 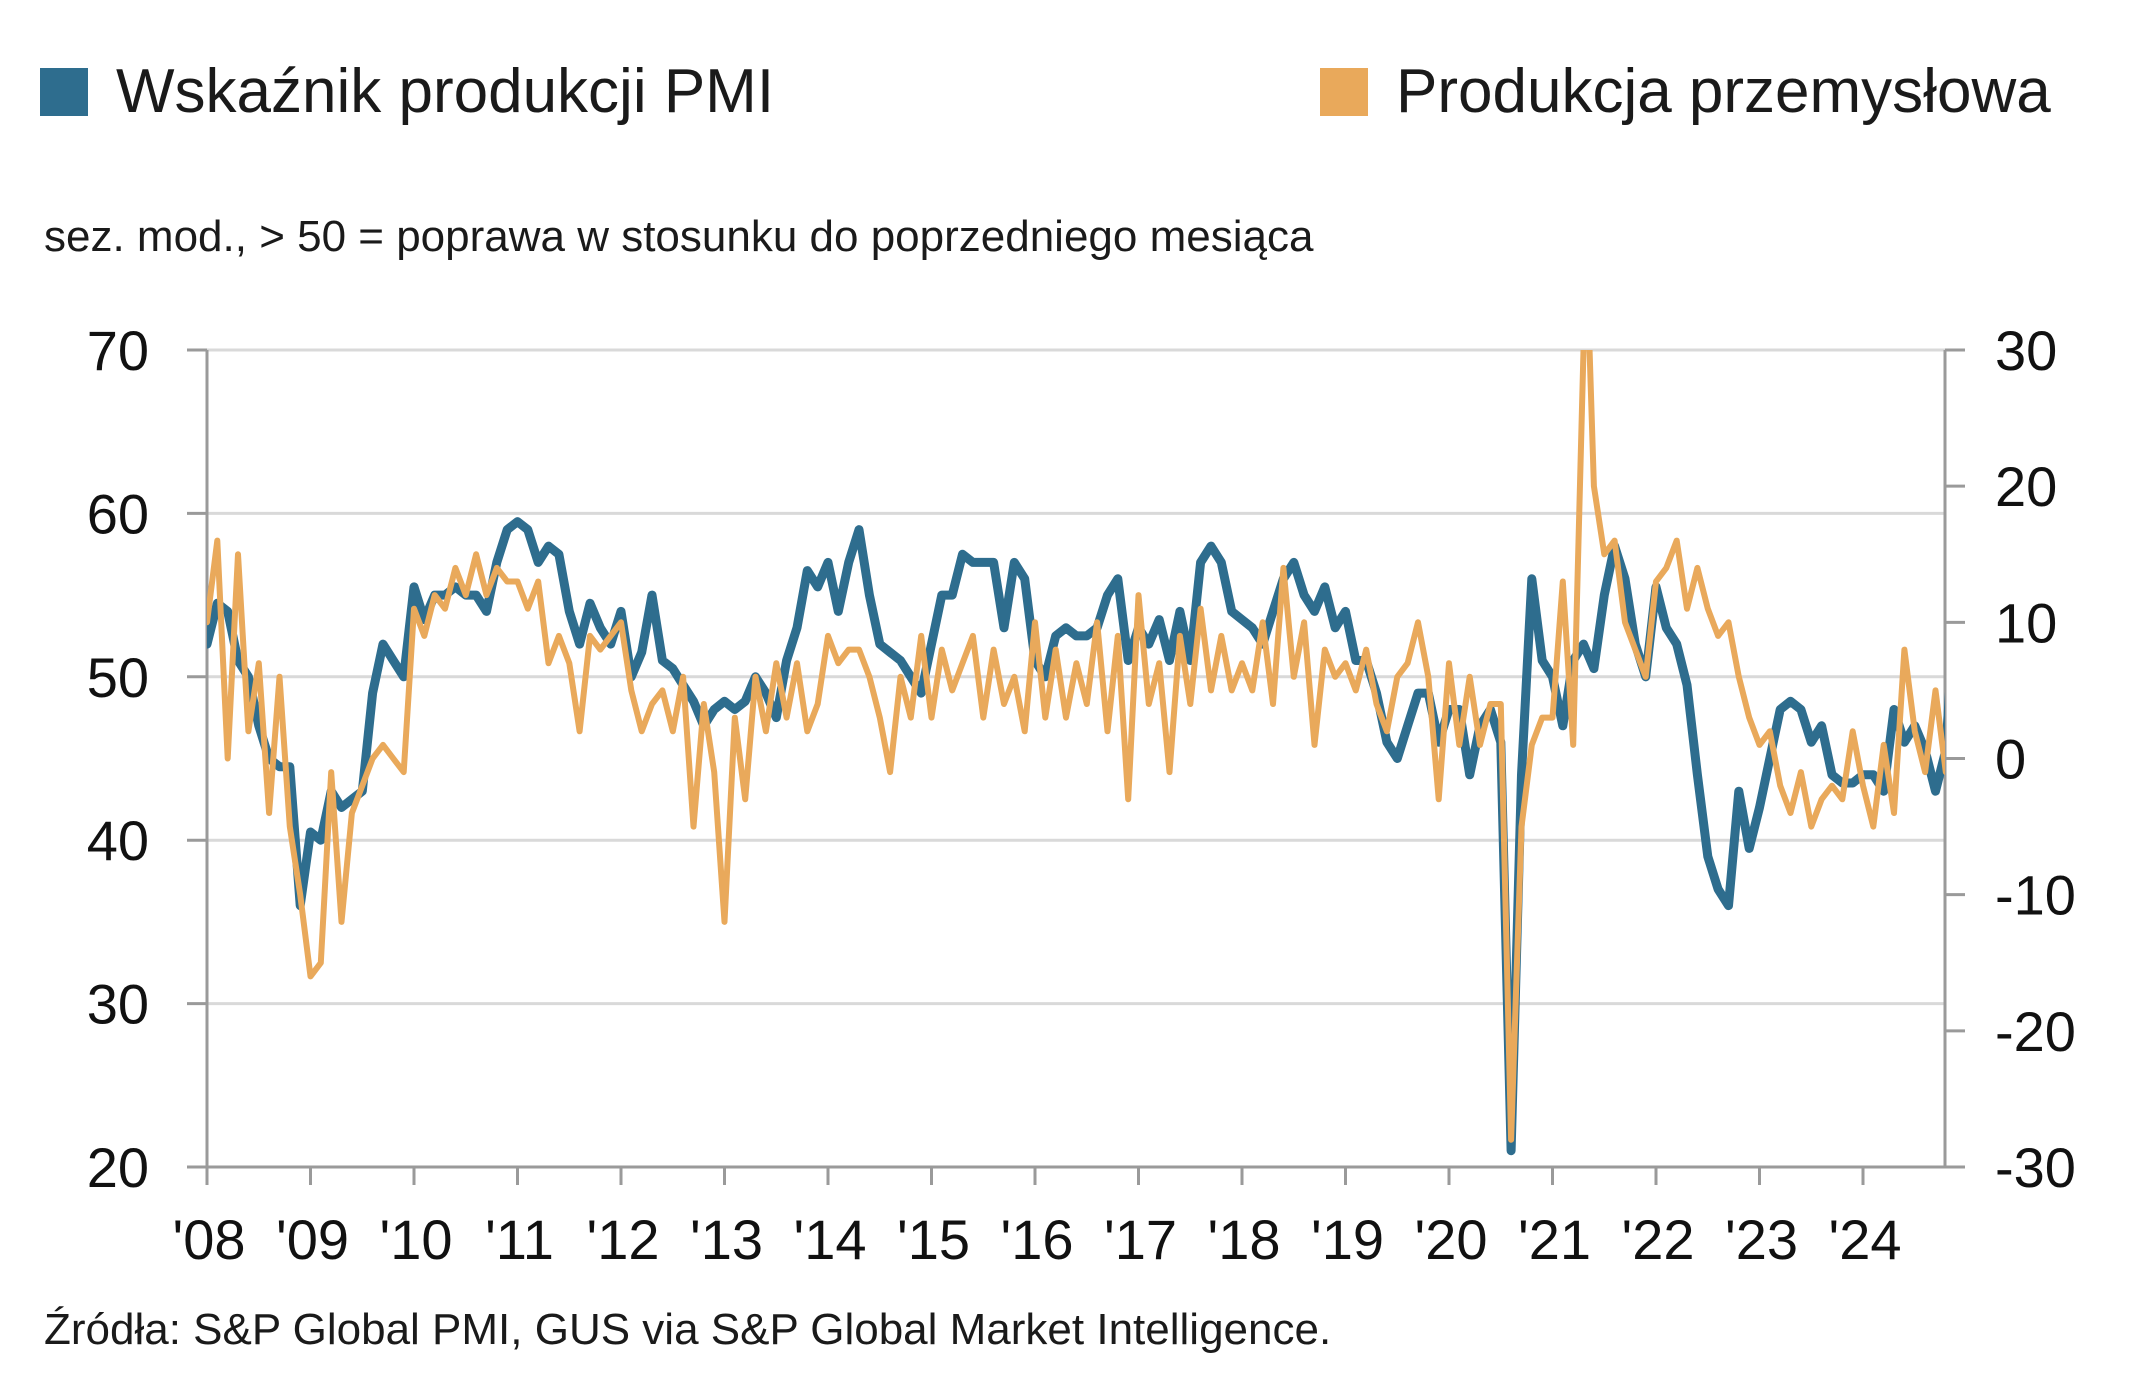 I want to click on y-right-tick-label: -30, so click(x=2035, y=1167).